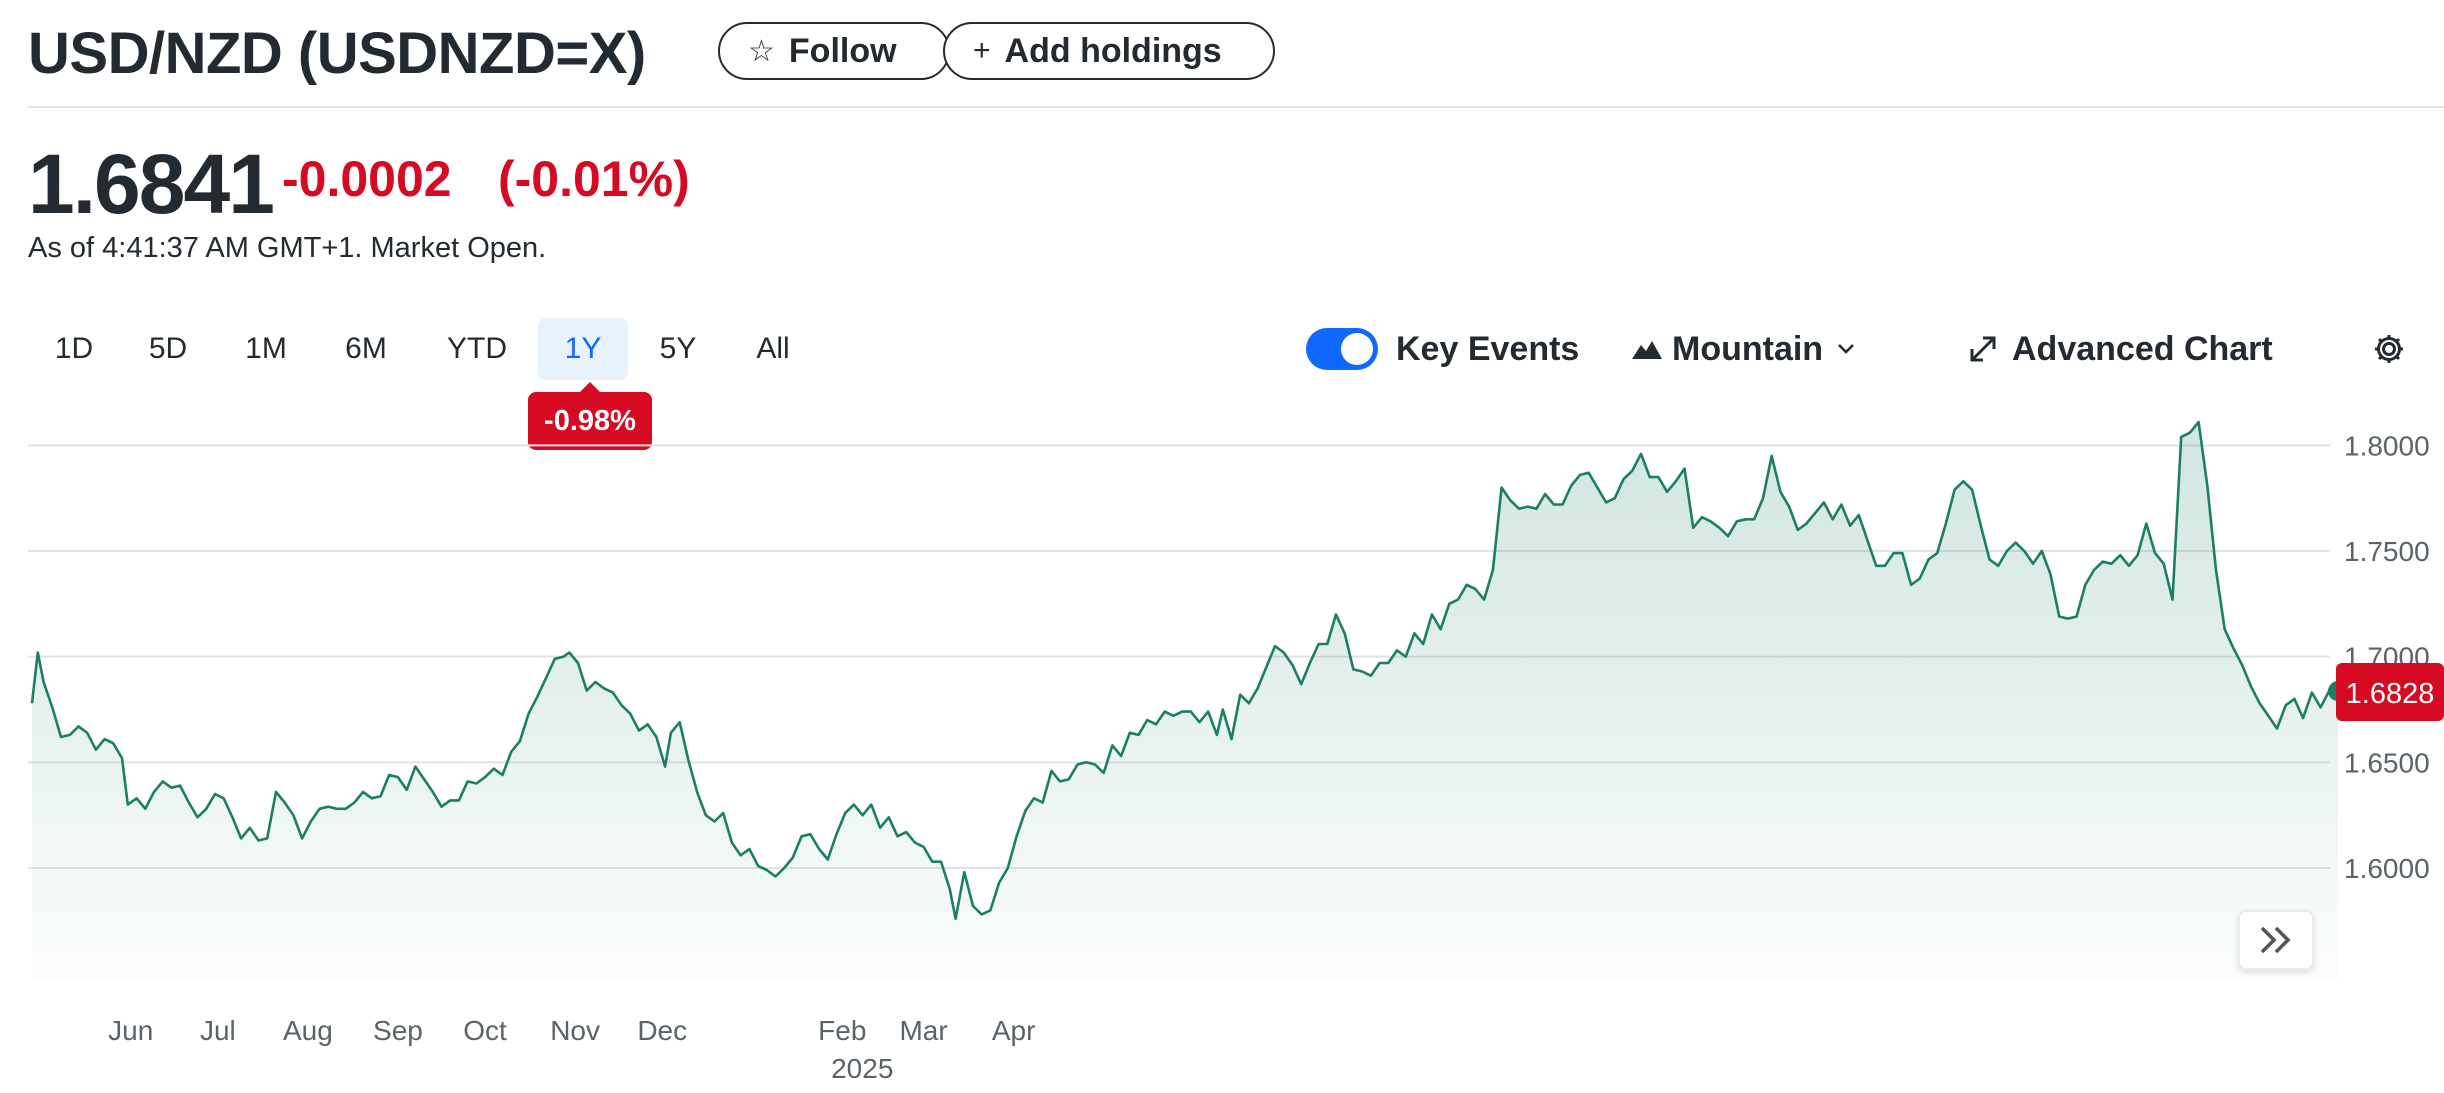 The height and width of the screenshot is (1093, 2444). Describe the element at coordinates (590, 416) in the screenshot. I see `range-change-badge: -0.98%` at that location.